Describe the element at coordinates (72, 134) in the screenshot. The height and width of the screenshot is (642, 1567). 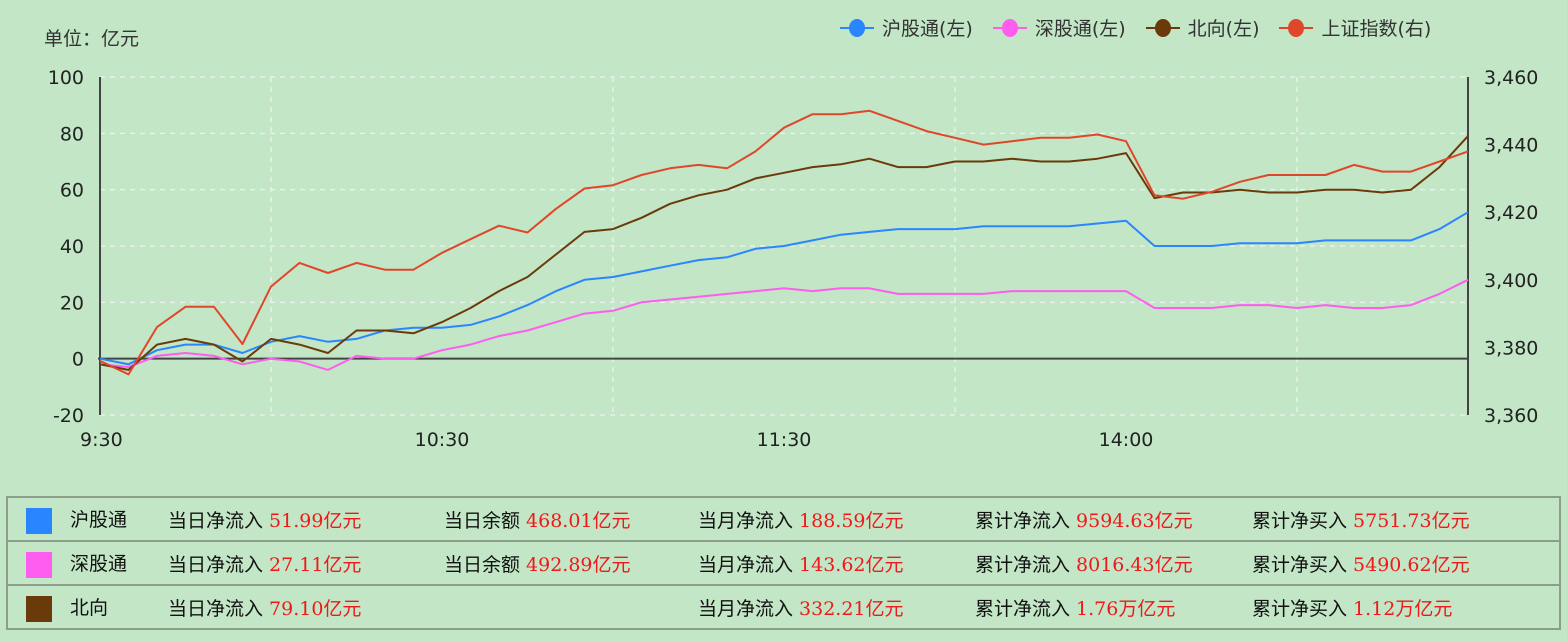
I see `left-axis-tick: 80` at that location.